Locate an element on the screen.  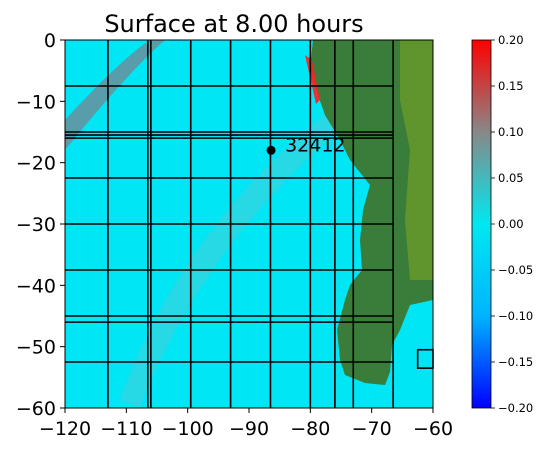
y-tick-label: −10 is located at coordinates (36, 102).